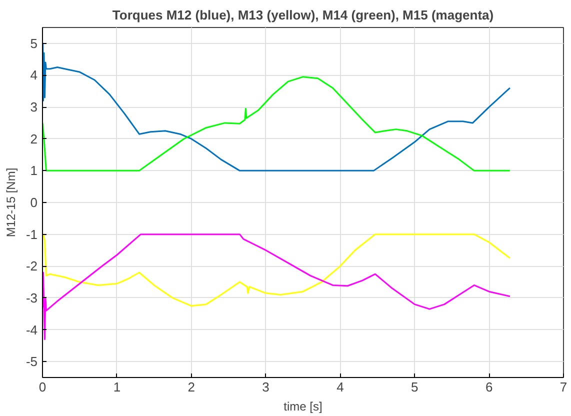  What do you see at coordinates (32, 362) in the screenshot?
I see `y-tick-label: -5` at bounding box center [32, 362].